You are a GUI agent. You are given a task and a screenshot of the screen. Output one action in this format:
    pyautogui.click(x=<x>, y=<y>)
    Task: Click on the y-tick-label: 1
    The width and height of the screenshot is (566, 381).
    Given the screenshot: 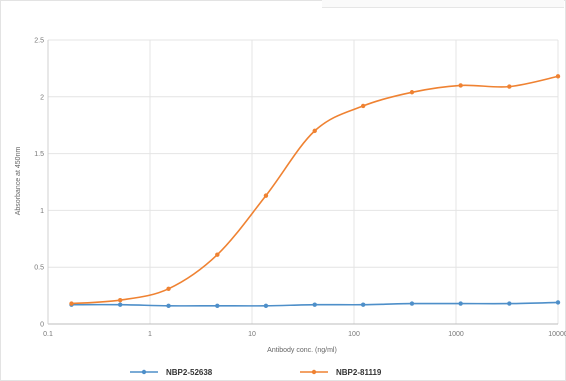 What is the action you would take?
    pyautogui.click(x=42, y=211)
    